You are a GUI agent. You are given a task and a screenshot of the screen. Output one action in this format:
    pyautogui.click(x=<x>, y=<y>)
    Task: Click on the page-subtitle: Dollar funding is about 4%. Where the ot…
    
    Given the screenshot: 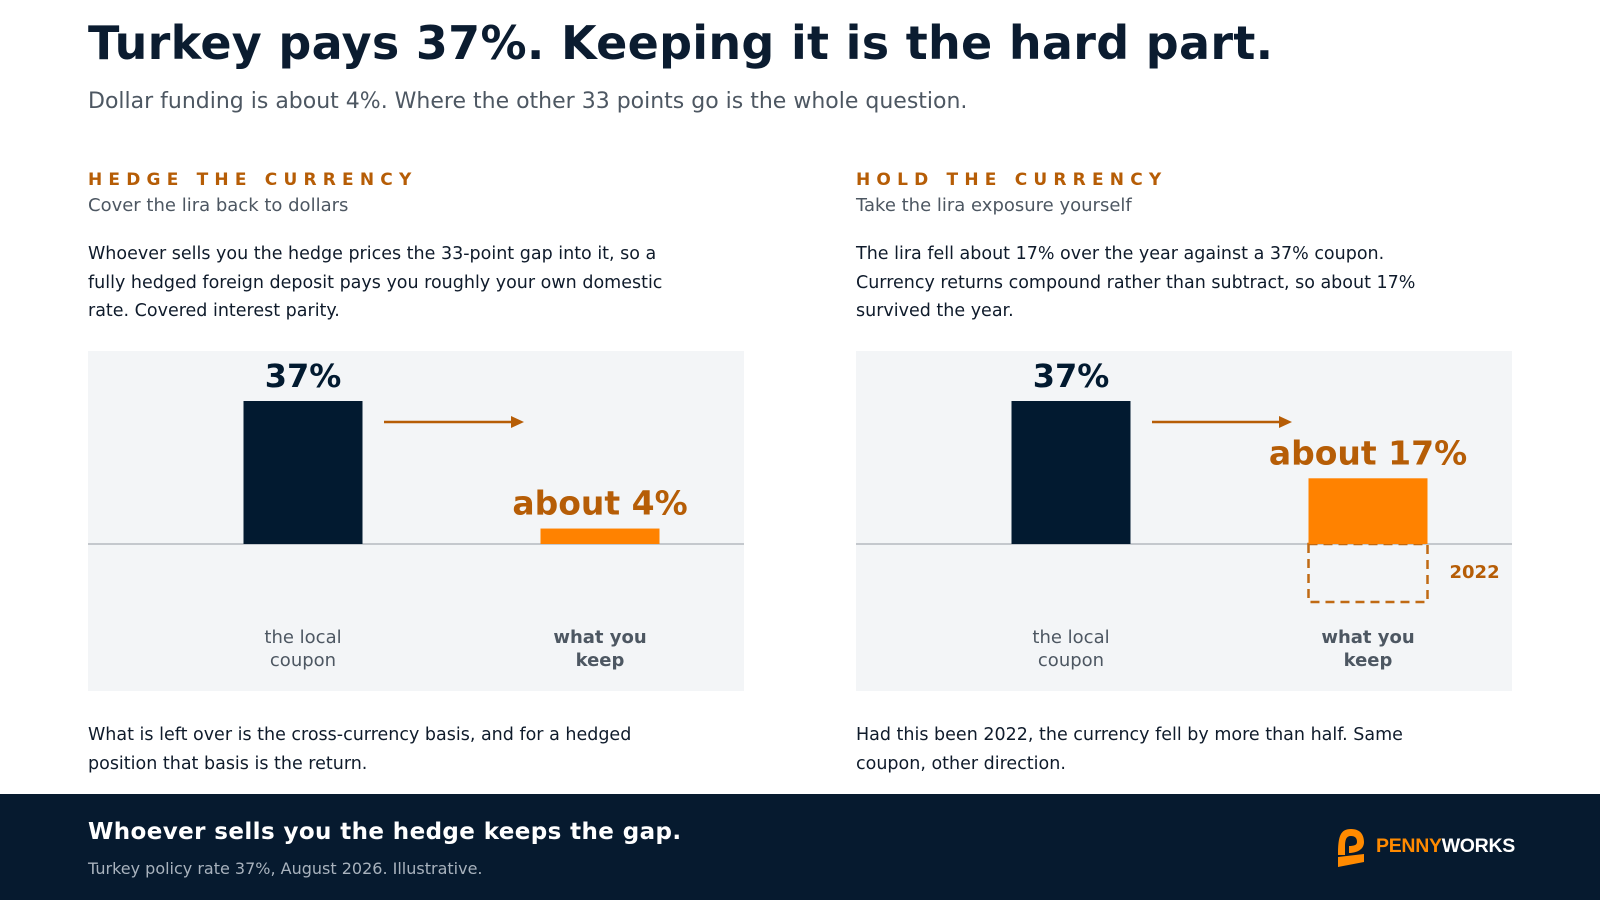 What is the action you would take?
    pyautogui.click(x=528, y=101)
    